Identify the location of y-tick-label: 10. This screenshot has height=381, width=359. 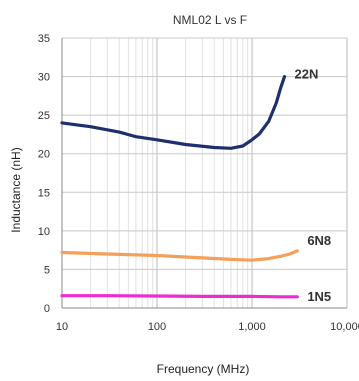
(44, 232).